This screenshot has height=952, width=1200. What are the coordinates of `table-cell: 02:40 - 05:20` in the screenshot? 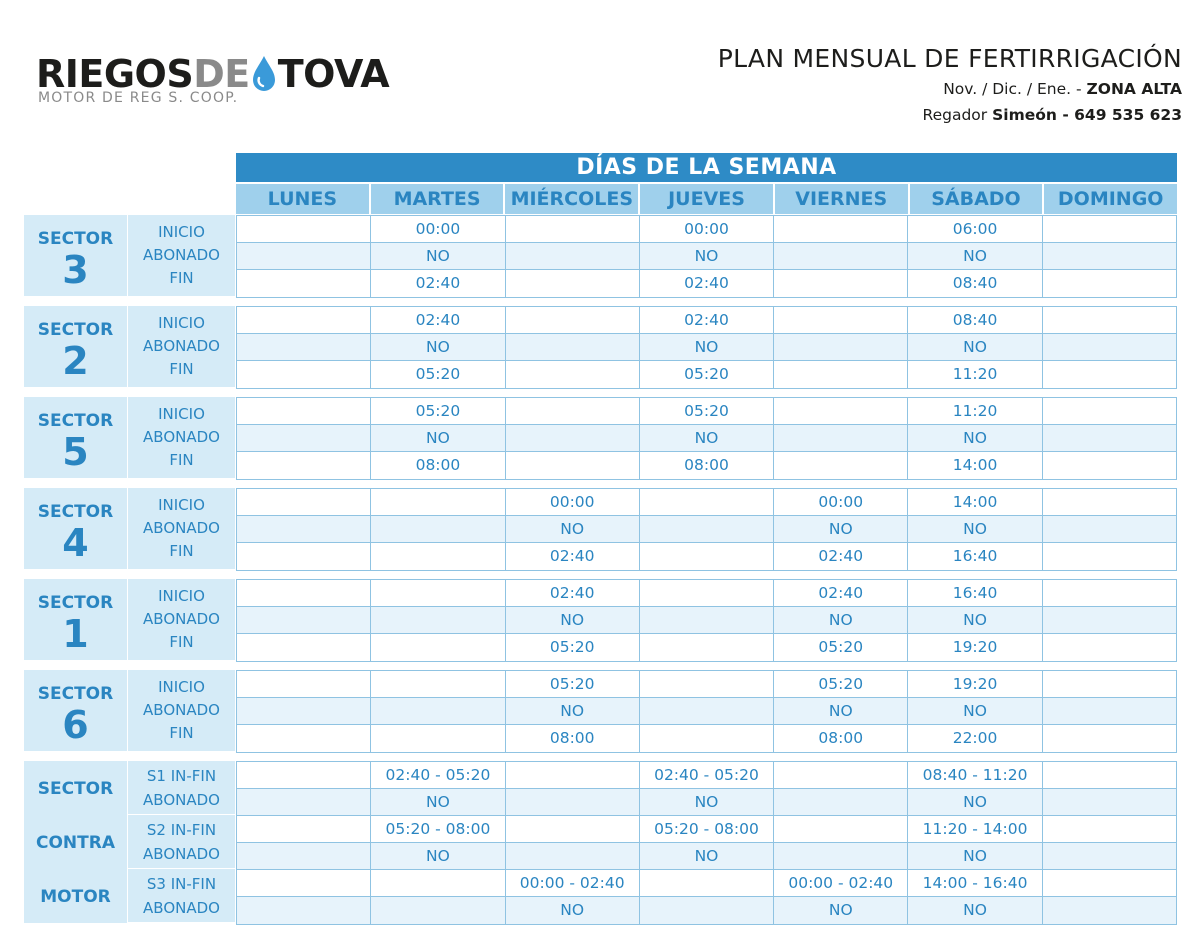 It's located at (707, 775).